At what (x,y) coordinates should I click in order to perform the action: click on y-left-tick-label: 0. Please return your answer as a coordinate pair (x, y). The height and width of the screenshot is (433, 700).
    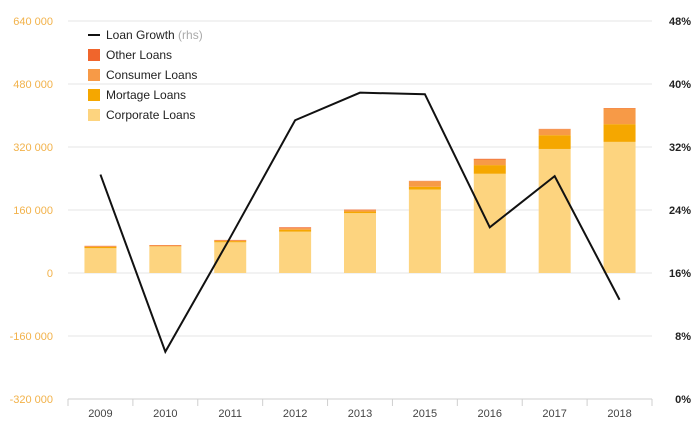
    Looking at the image, I should click on (50, 274).